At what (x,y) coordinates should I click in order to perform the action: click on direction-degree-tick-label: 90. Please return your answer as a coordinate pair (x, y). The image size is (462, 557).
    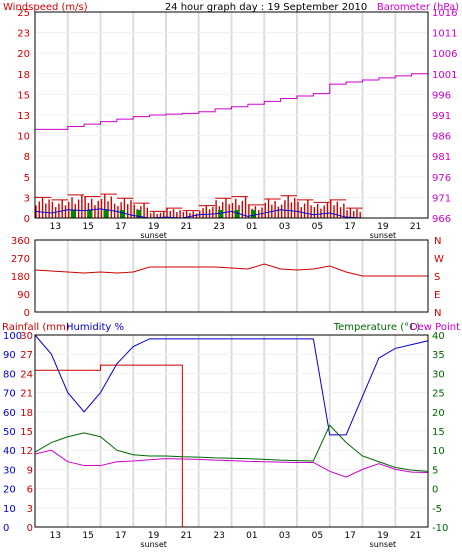
    Looking at the image, I should click on (23, 295).